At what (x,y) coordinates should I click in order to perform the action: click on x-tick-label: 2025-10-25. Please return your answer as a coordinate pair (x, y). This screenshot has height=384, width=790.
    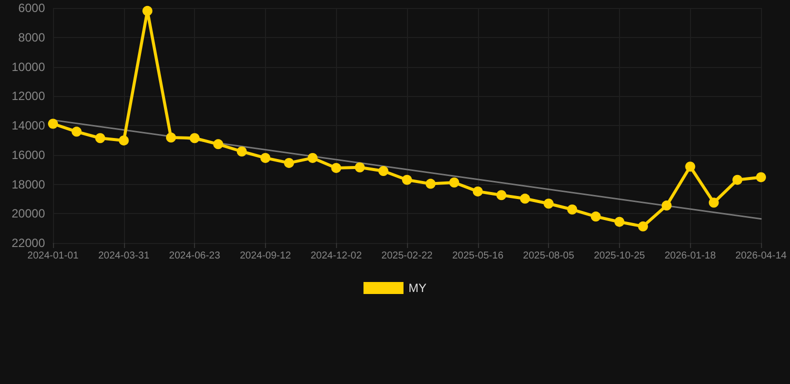
    Looking at the image, I should click on (620, 256).